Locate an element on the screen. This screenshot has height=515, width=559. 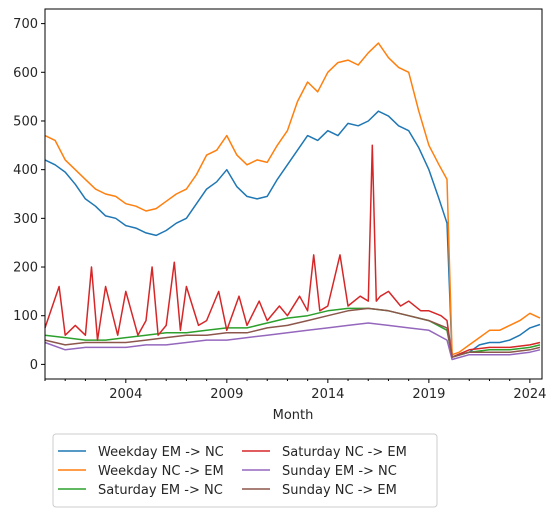
legend-label: Sunday EM -> NC is located at coordinates (339, 471).